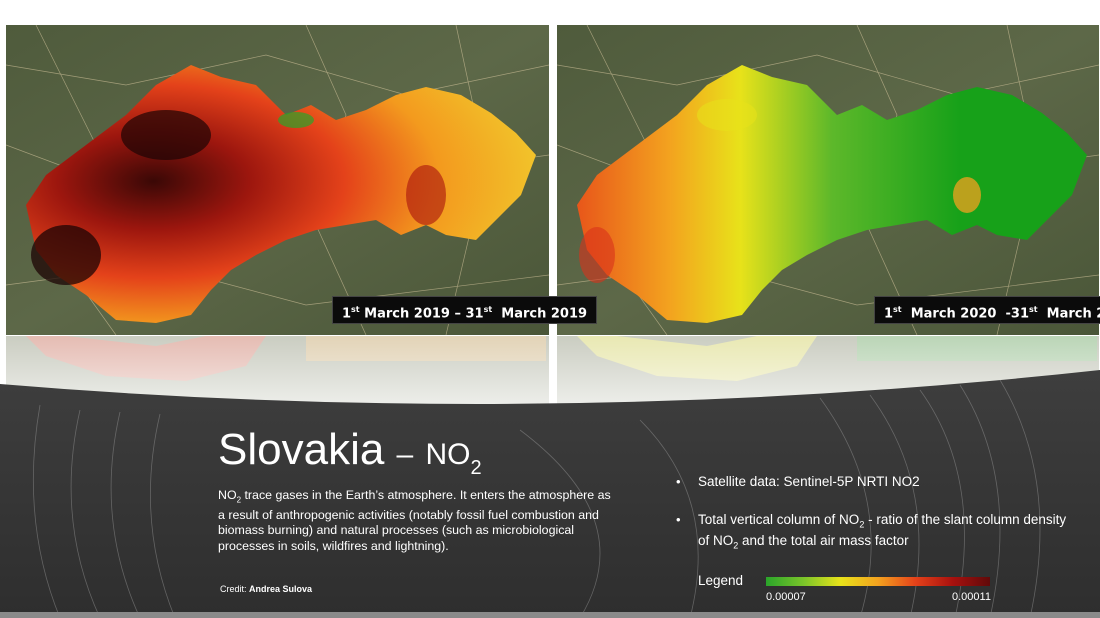  I want to click on credit-line: Credit: Andrea Sulova, so click(266, 589).